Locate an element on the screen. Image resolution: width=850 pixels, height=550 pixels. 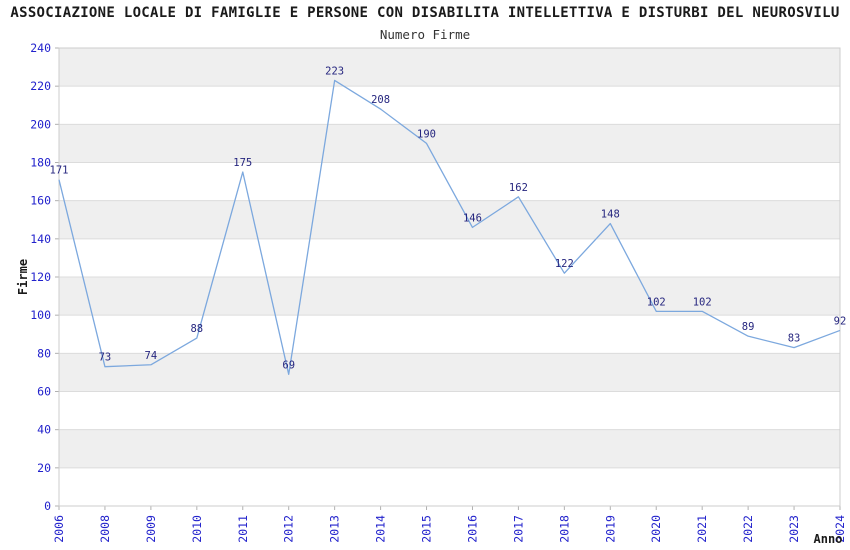
y-tick-label: 40 is located at coordinates (44, 430).